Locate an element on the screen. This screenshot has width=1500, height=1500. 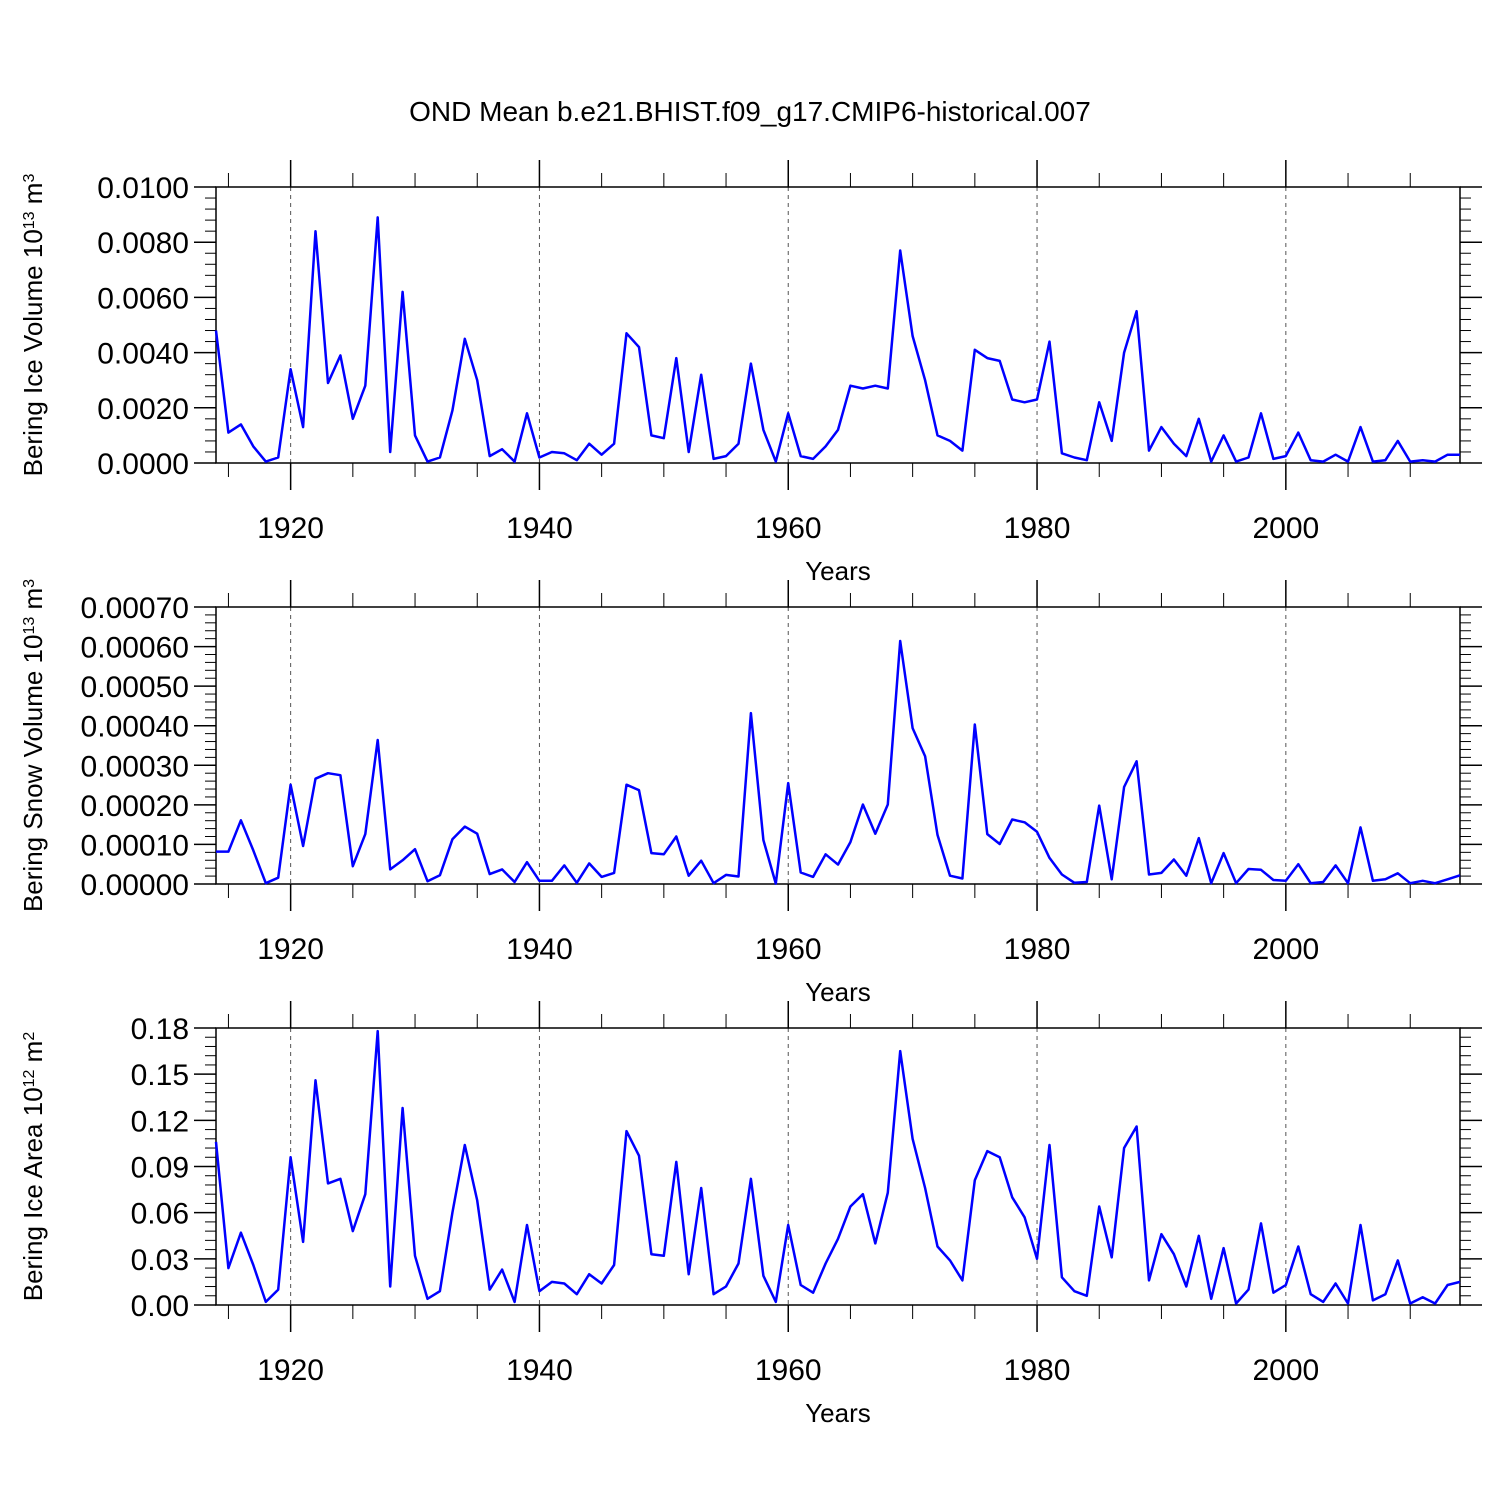
y-tick-label: 0.03 is located at coordinates (160, 1260).